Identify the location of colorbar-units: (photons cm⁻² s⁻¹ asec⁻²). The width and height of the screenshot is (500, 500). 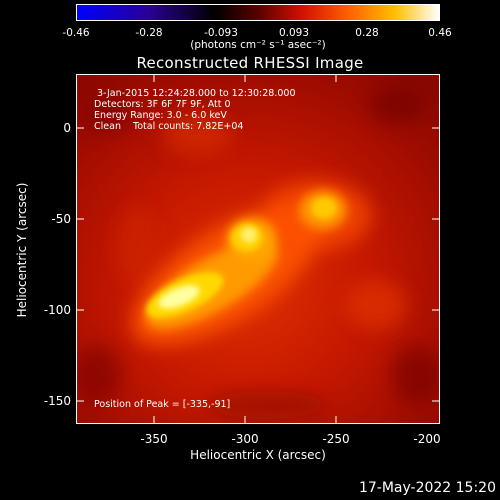
(258, 45).